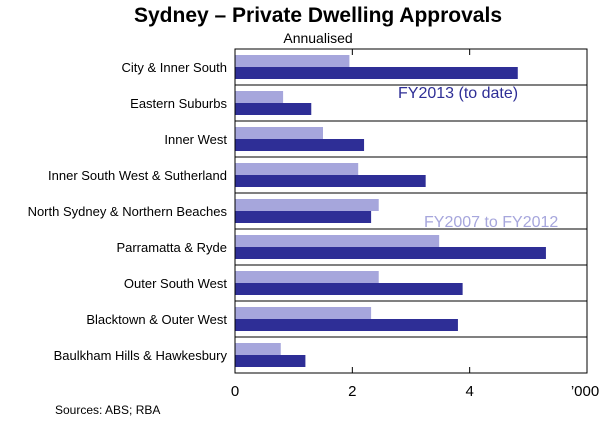  I want to click on category-label: City & Inner South, so click(175, 67).